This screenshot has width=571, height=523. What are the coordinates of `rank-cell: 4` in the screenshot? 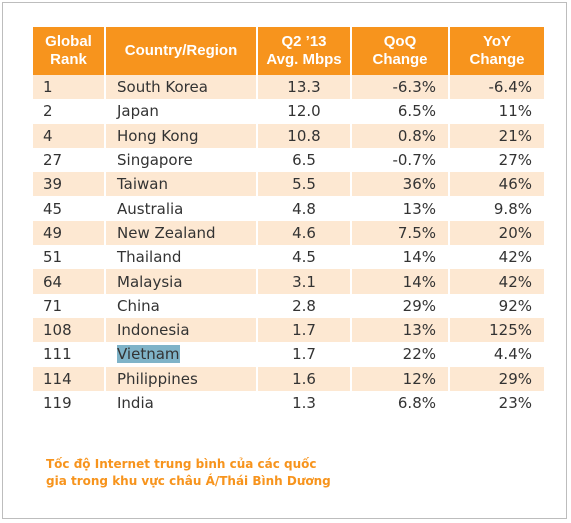 It's located at (69, 135).